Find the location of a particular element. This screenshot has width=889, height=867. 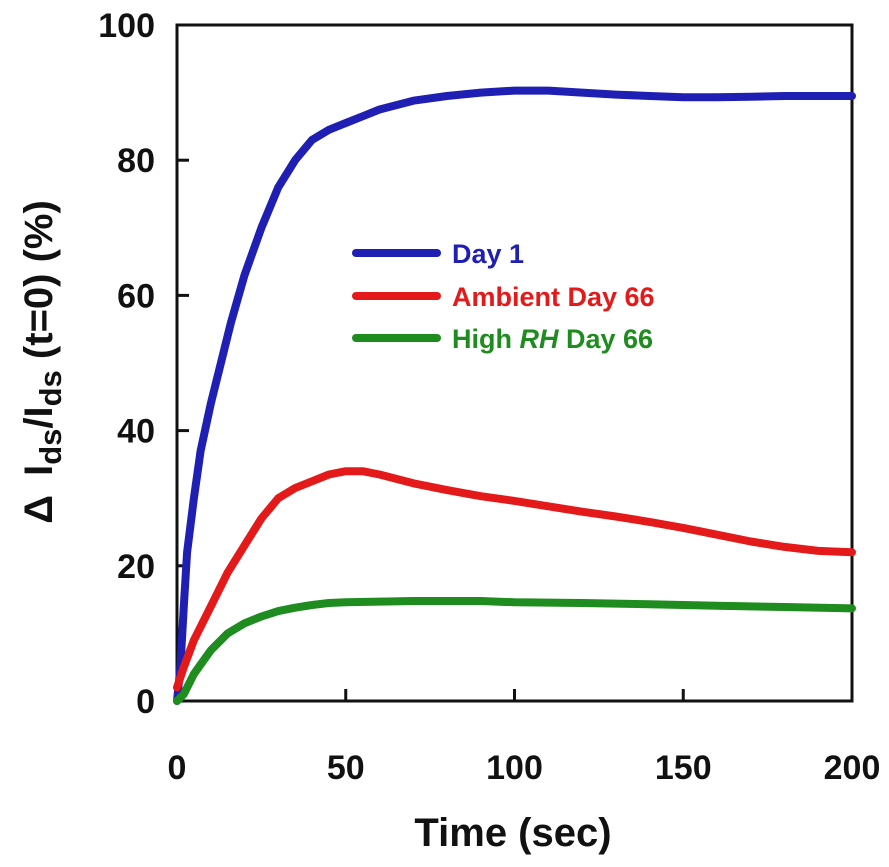

y-tick-label: 0 is located at coordinates (145, 702).